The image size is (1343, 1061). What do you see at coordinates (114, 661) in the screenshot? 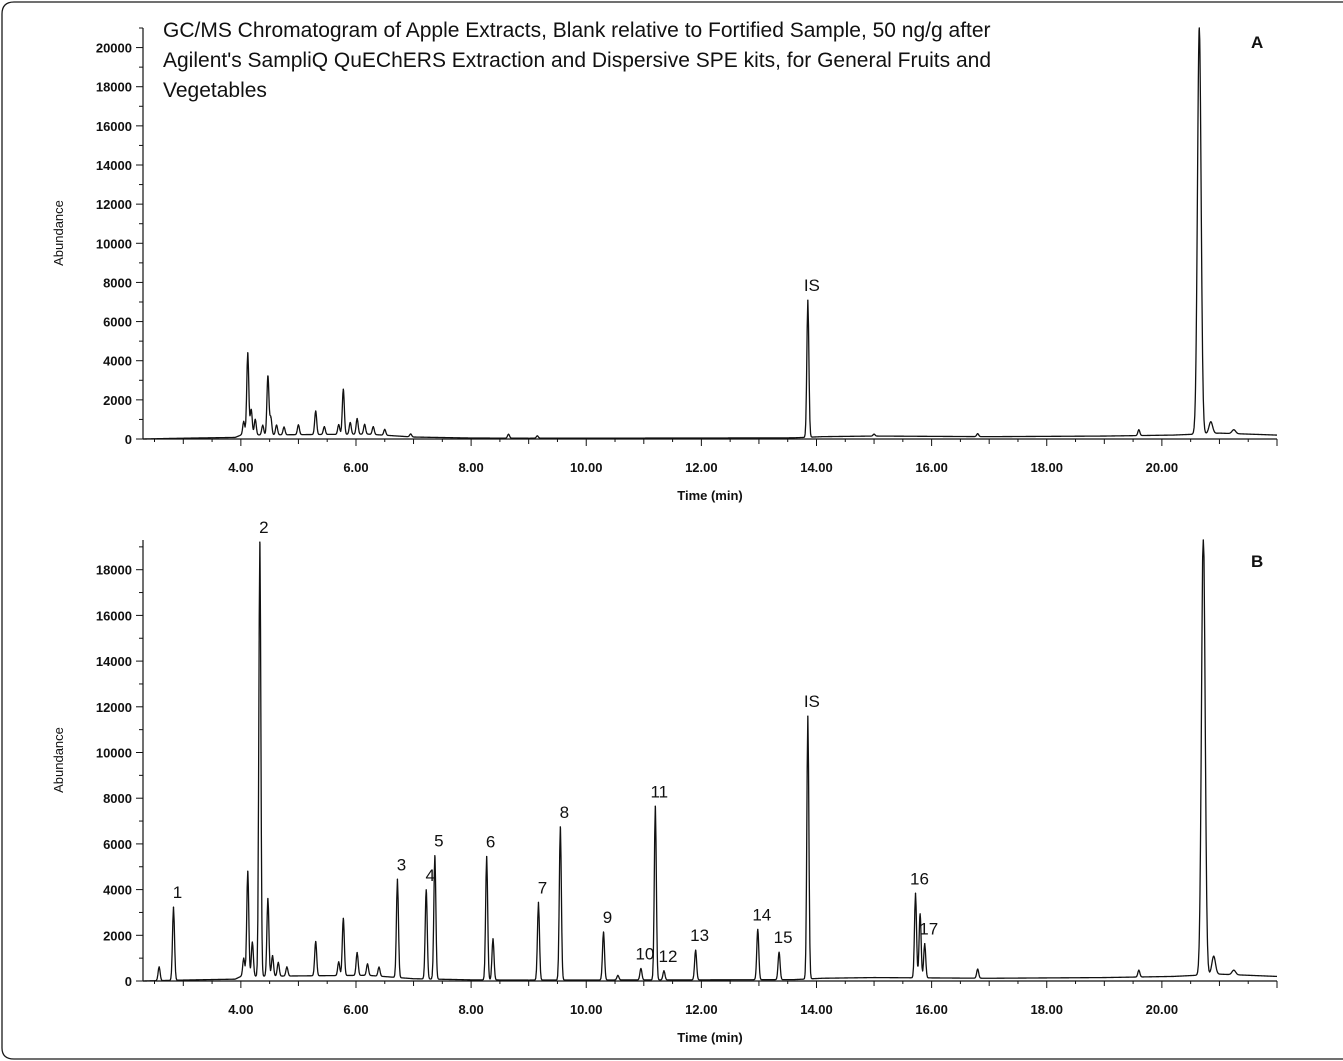
I see `y-tick-label: 14000` at bounding box center [114, 661].